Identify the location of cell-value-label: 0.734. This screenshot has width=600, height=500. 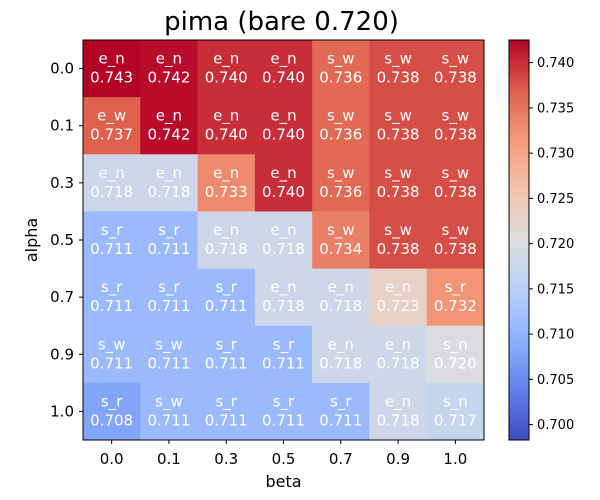
(340, 249).